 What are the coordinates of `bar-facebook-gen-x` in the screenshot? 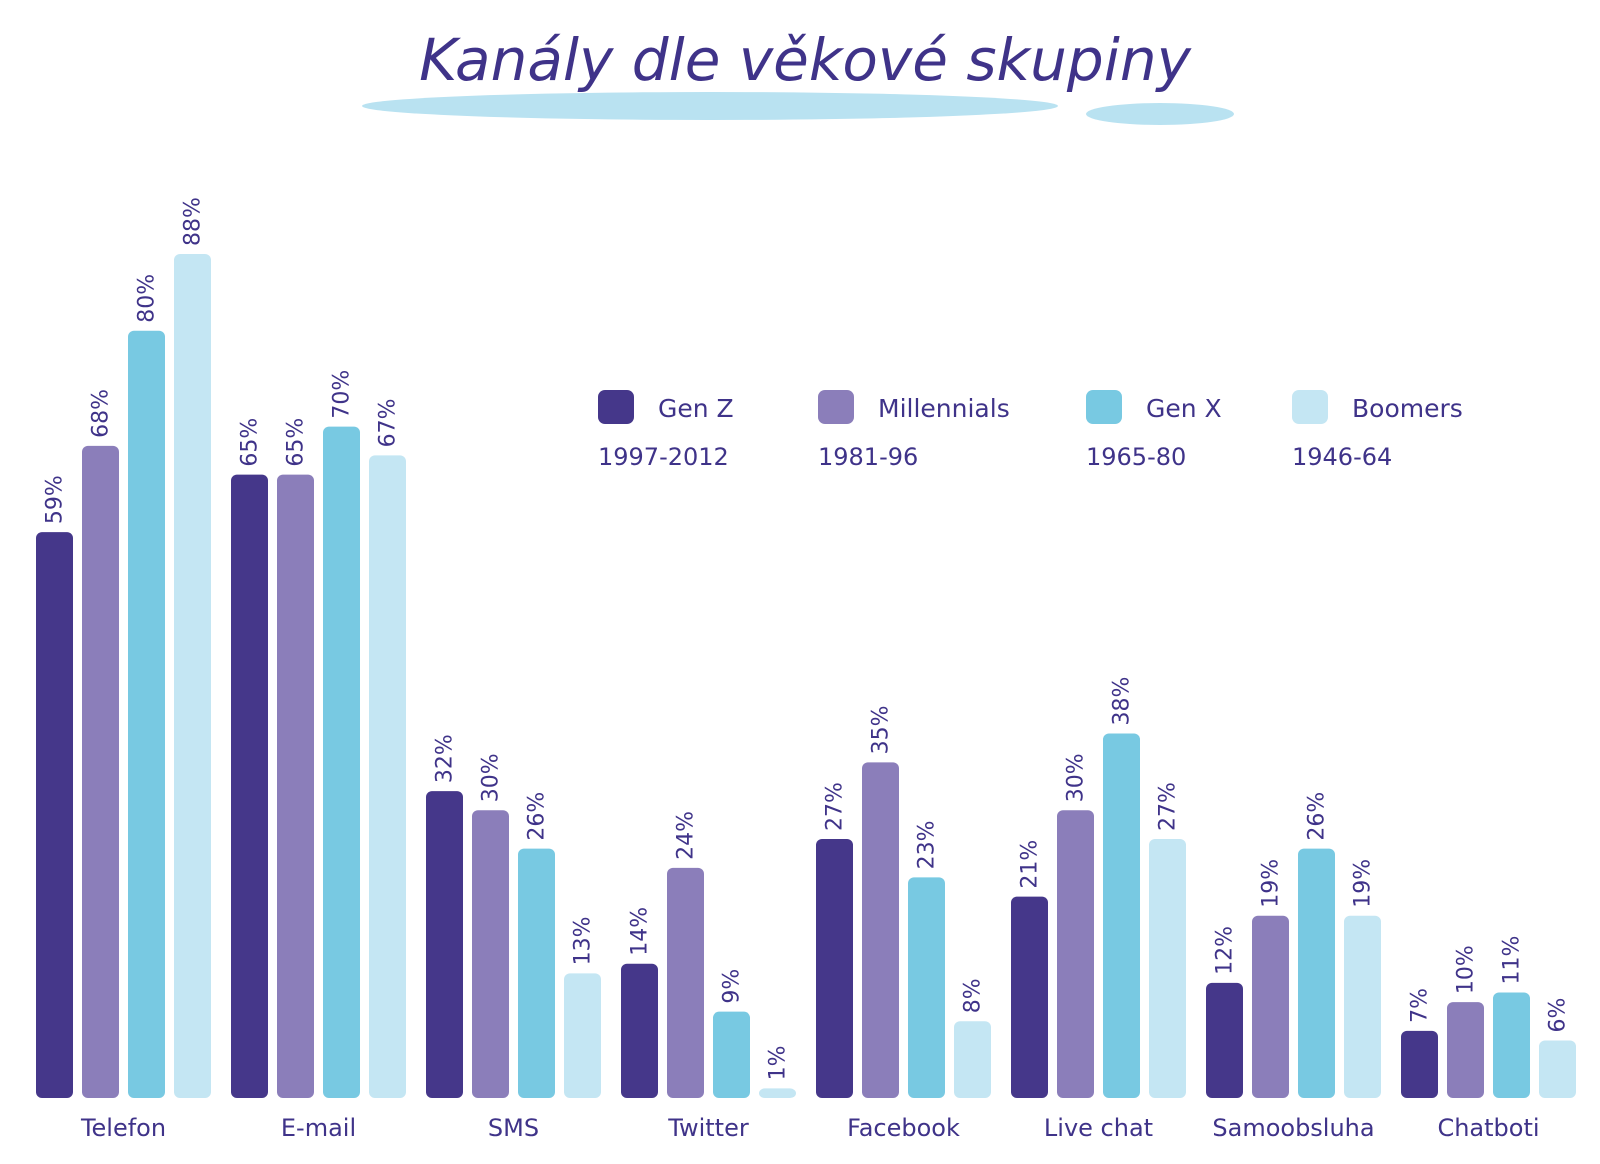 It's located at (926, 987).